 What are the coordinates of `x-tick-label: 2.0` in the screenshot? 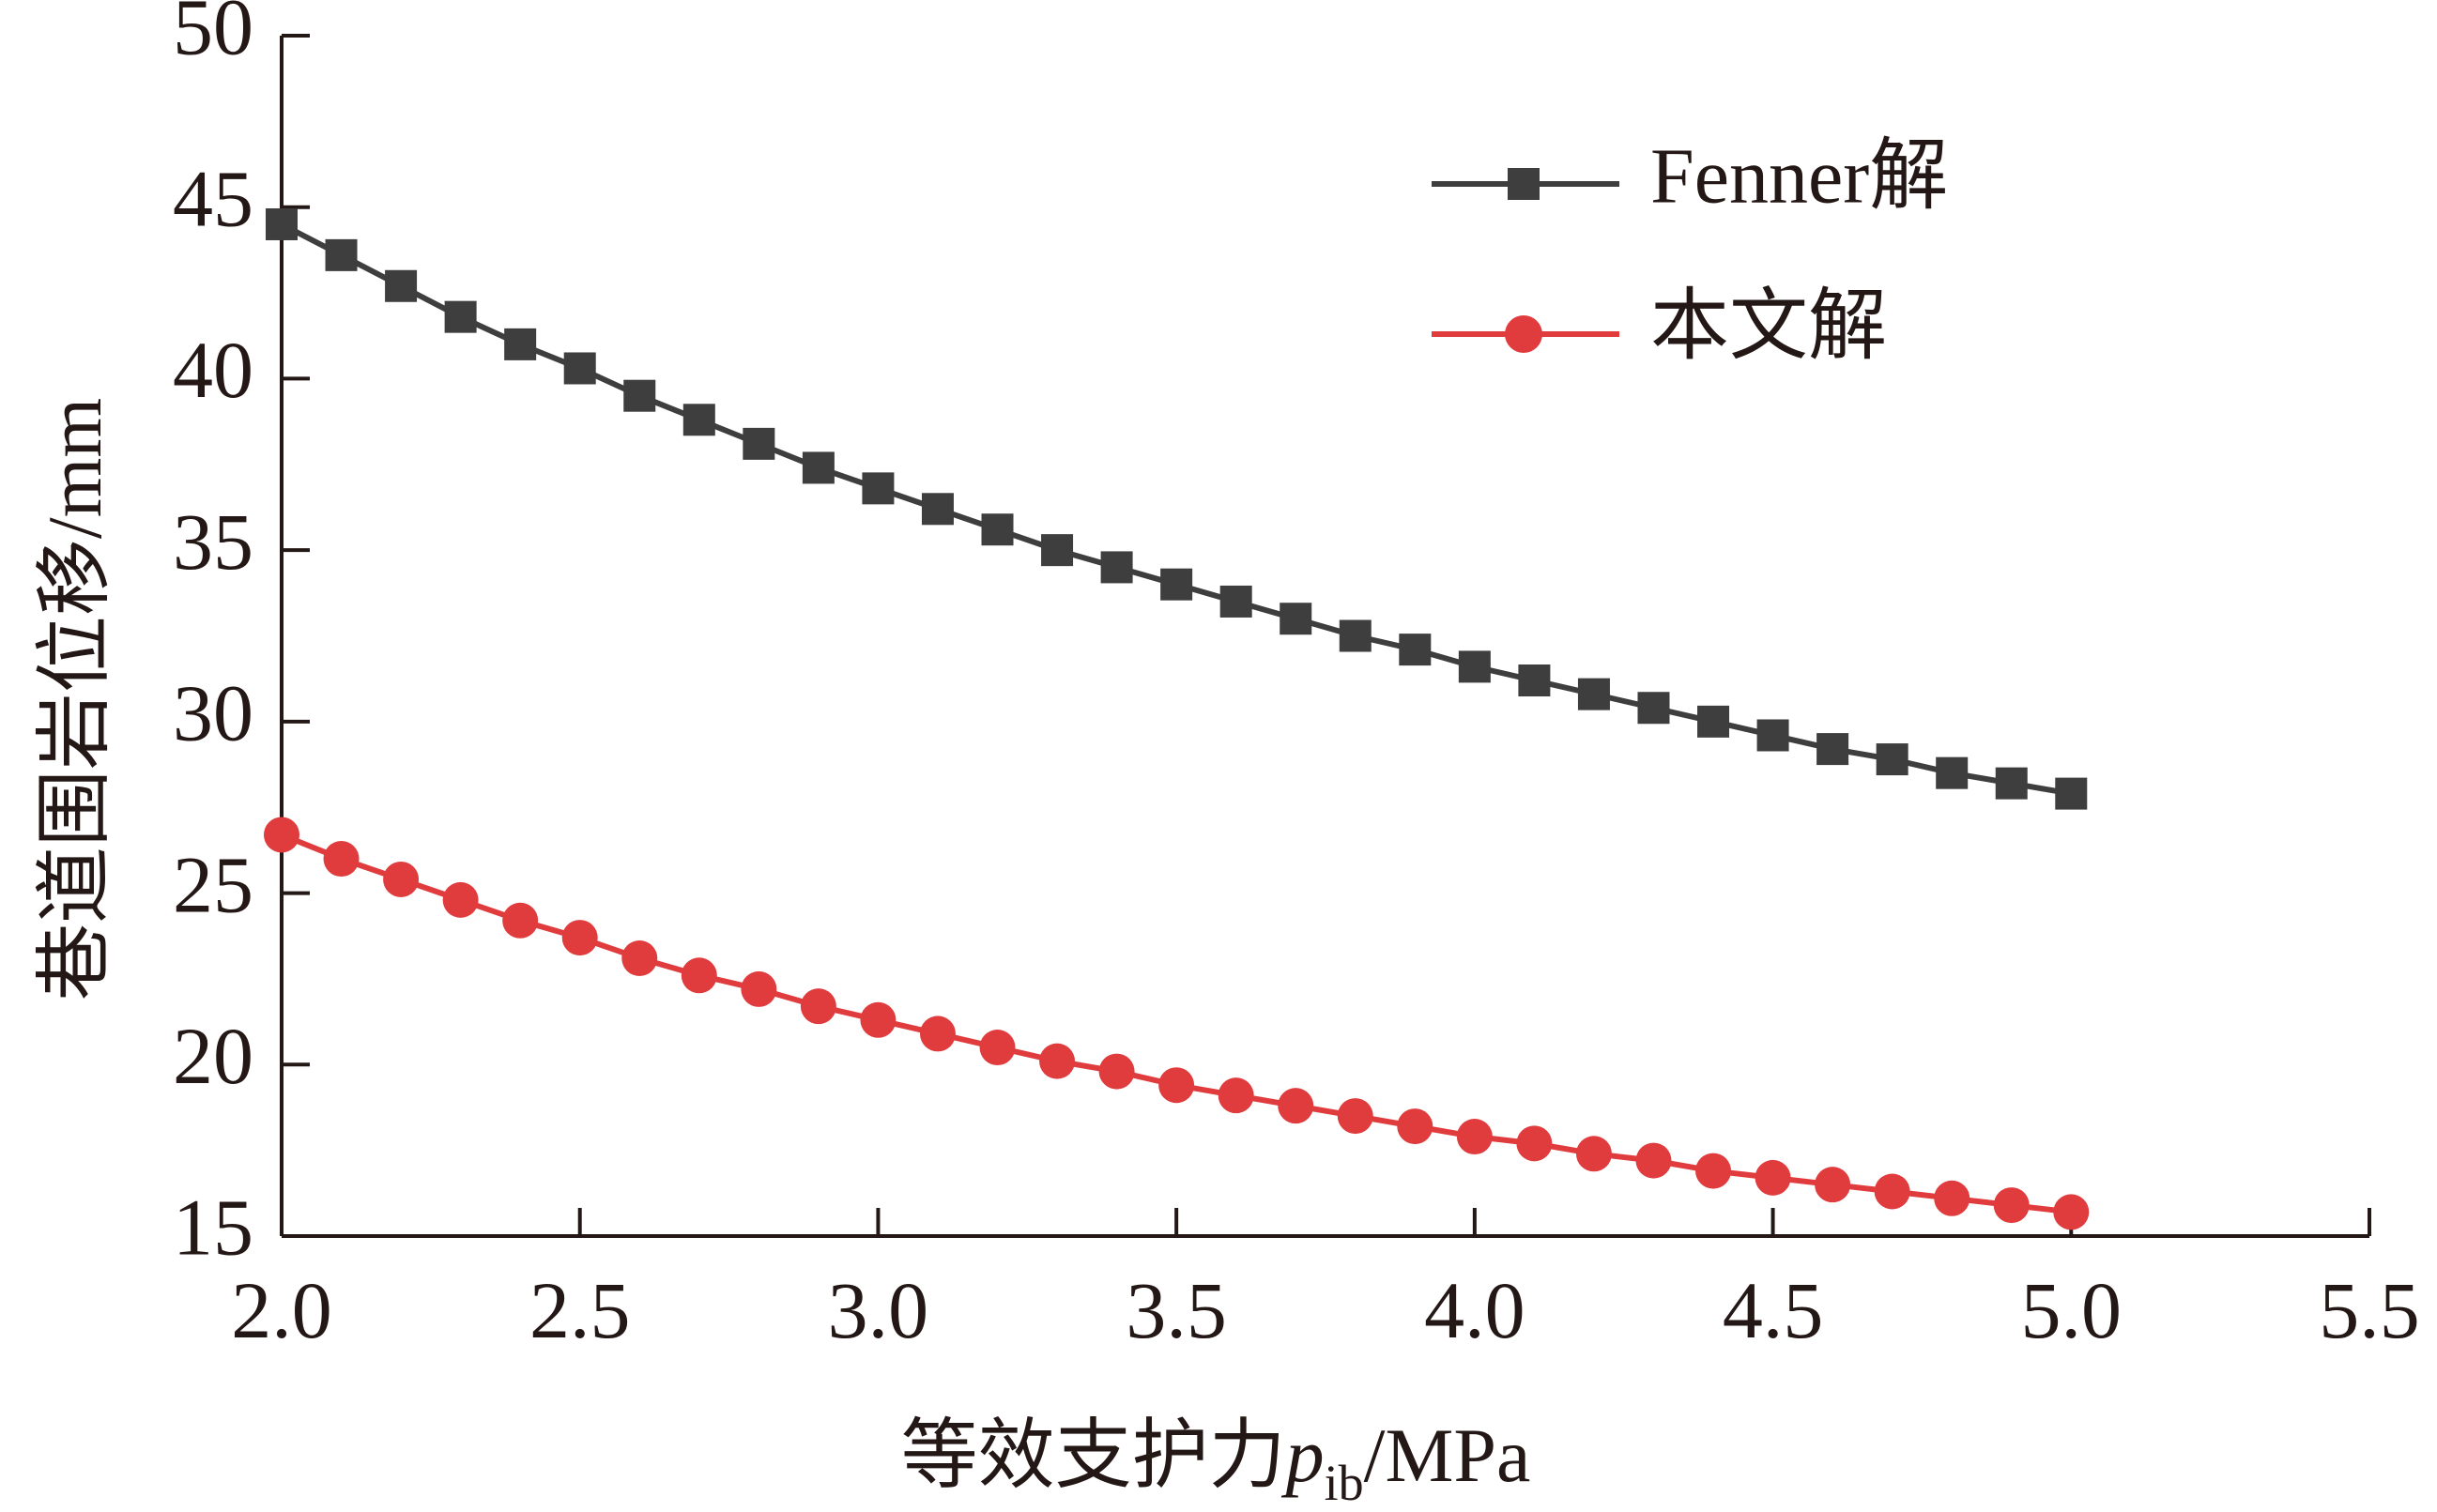 It's located at (281, 1310).